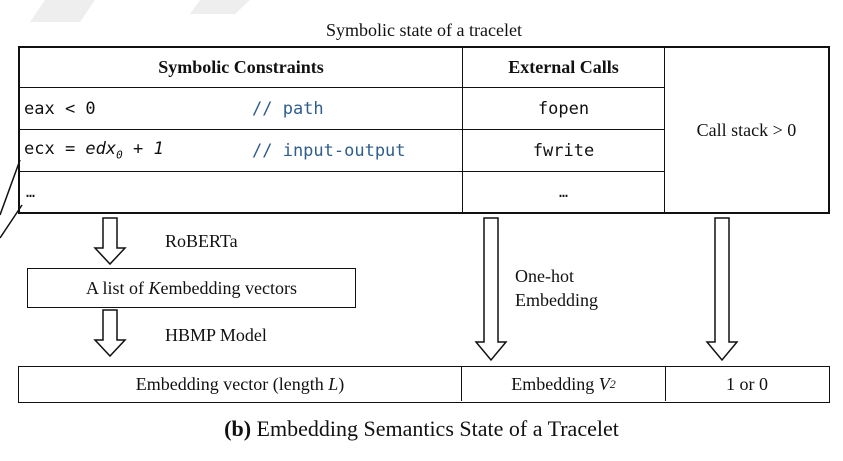 The image size is (843, 461). What do you see at coordinates (564, 109) in the screenshot?
I see `external-call-row-1: fopen` at bounding box center [564, 109].